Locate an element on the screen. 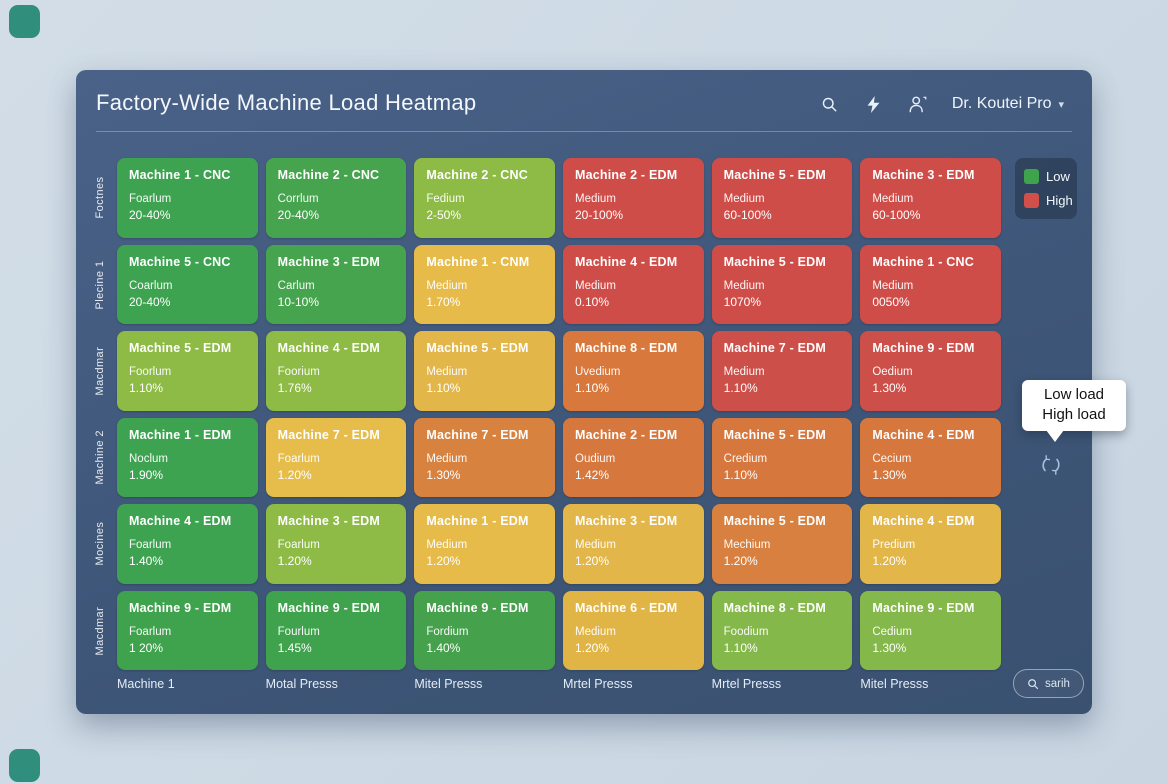 Image resolution: width=1168 pixels, height=784 pixels. tooltip-line-low: Low load is located at coordinates (1074, 394).